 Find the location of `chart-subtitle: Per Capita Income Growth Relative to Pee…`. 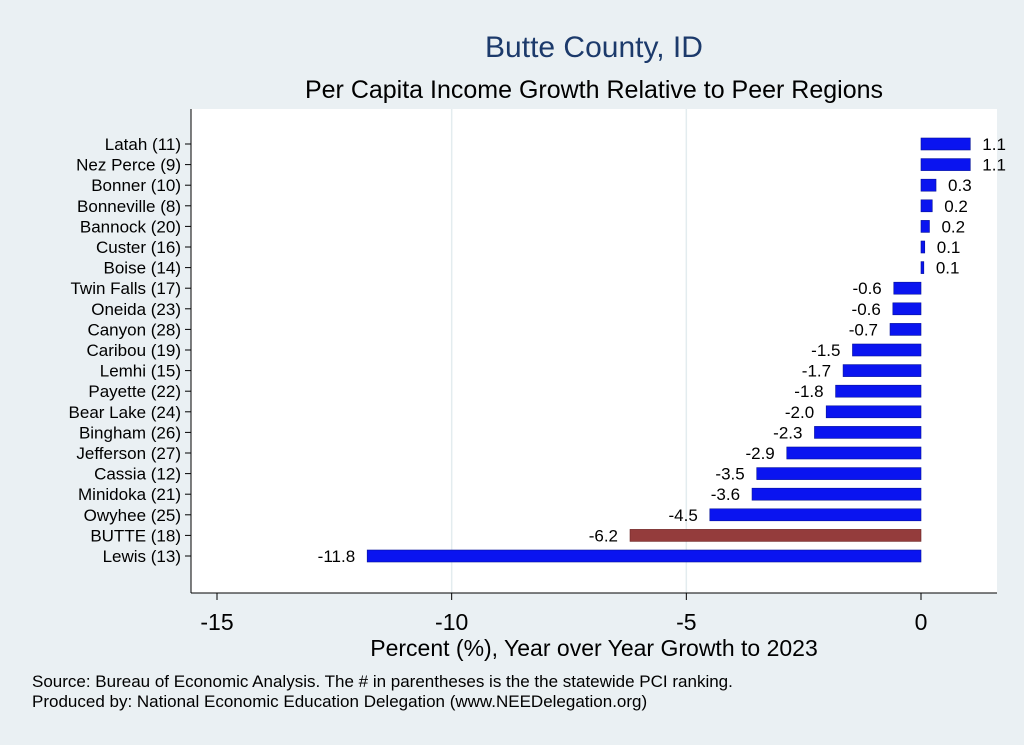

chart-subtitle: Per Capita Income Growth Relative to Pee… is located at coordinates (594, 90).